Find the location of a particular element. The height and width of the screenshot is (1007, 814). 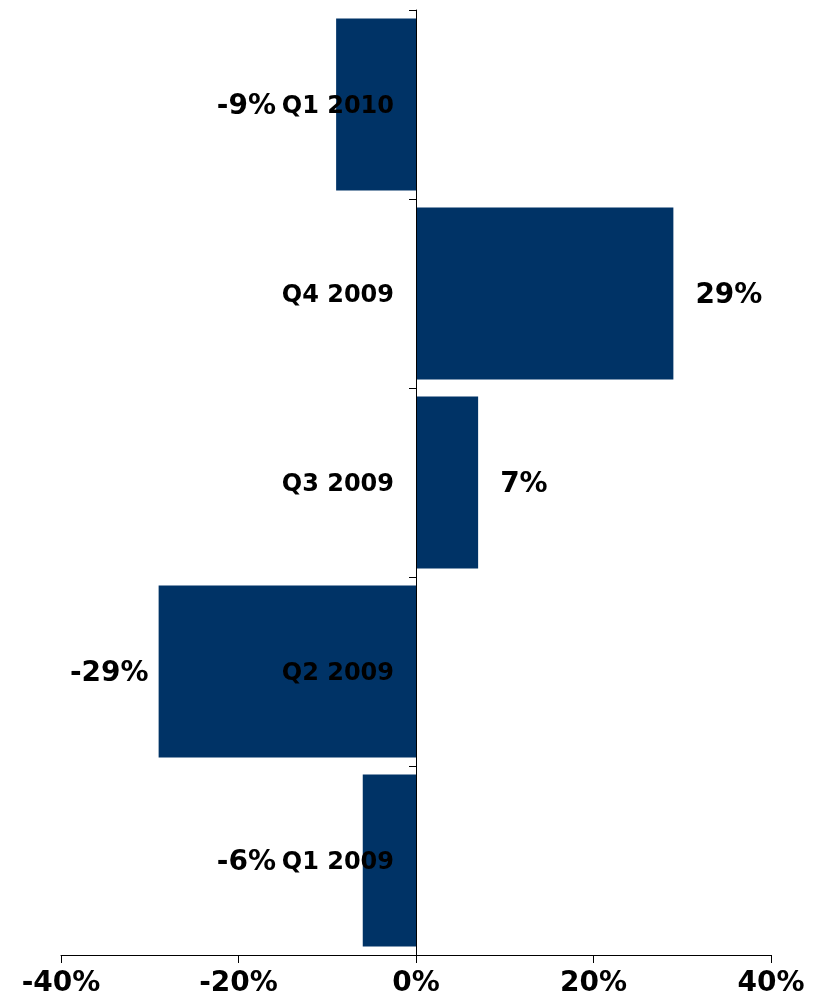

data-label: 7% is located at coordinates (524, 482).